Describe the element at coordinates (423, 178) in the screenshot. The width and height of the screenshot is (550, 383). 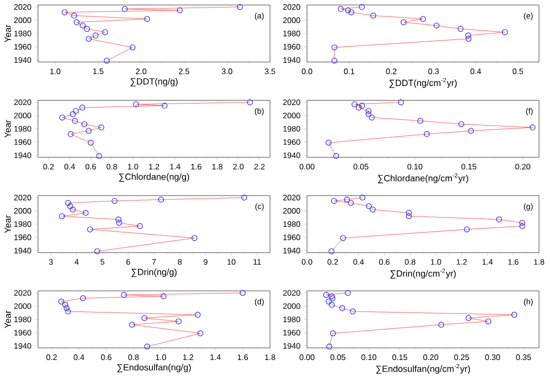
I see `x-axis-title: ∑Chlordane(ng/cm$^{-2}$yr)` at that location.